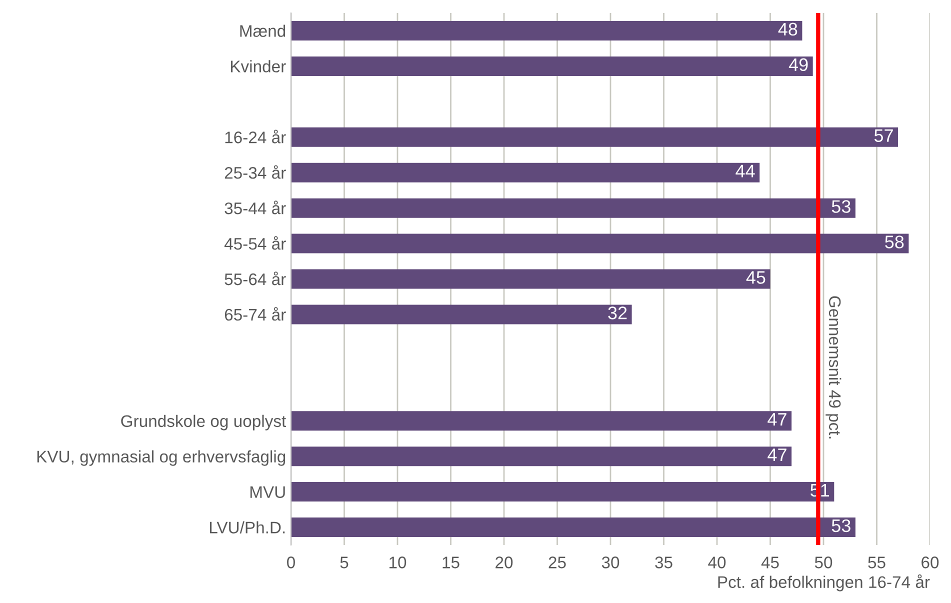  I want to click on ref-line-label: Gennemsnit 49 pct., so click(834, 367).